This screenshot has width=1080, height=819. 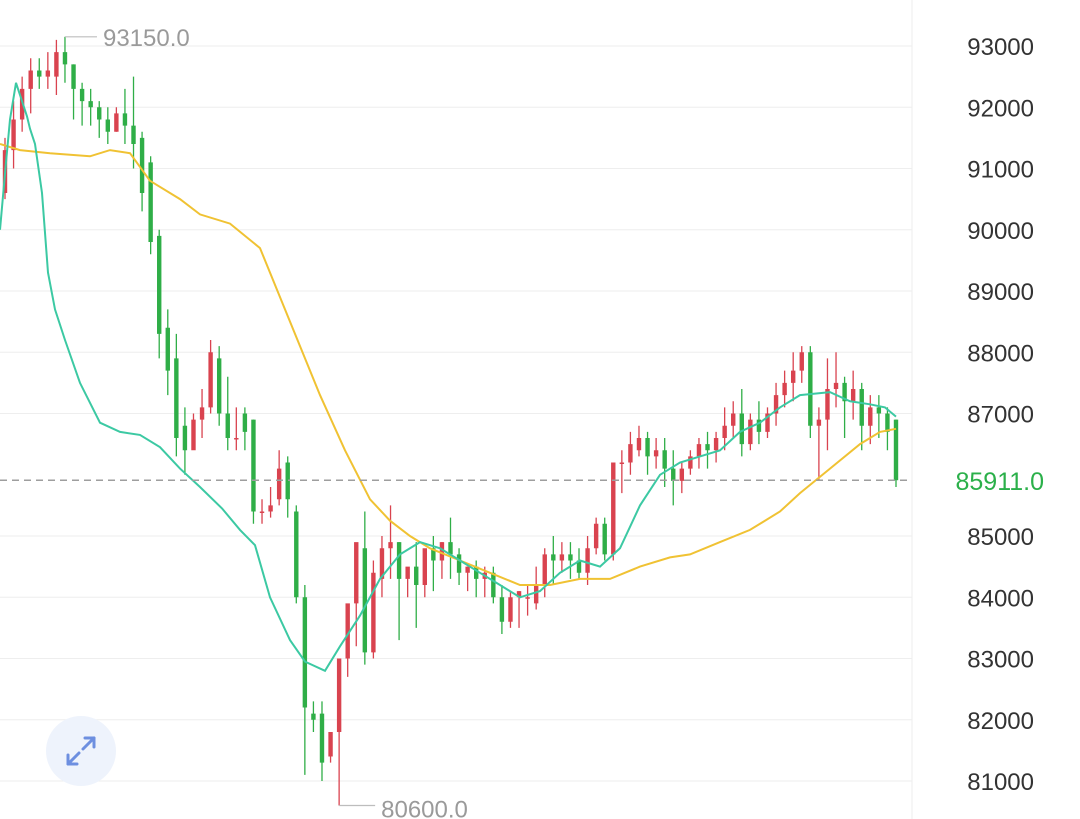 I want to click on expand-arrows-icon, so click(x=81, y=751).